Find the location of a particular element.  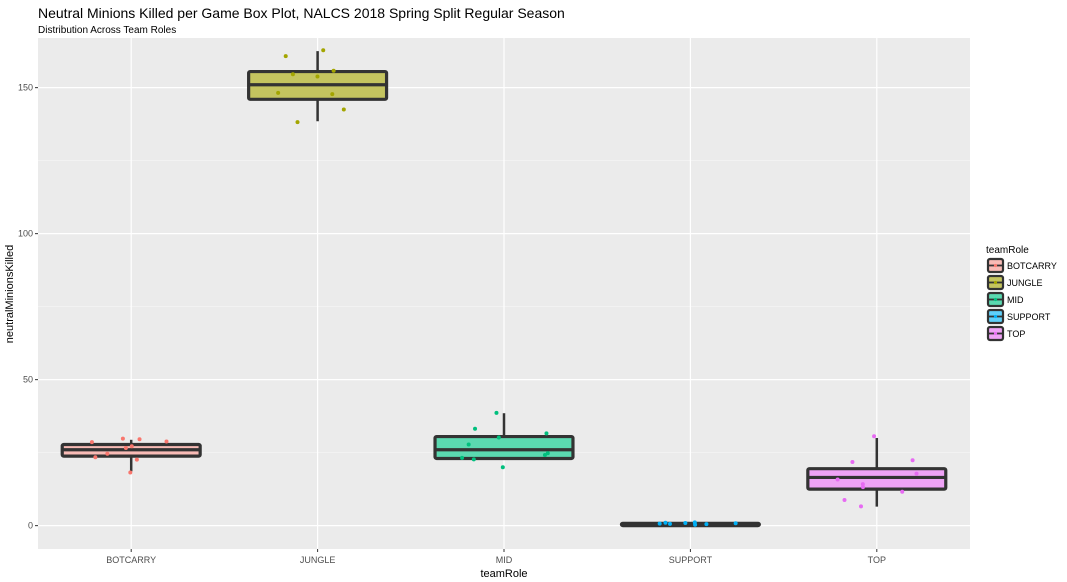

legend-item-top: TOP is located at coordinates (1005, 333).